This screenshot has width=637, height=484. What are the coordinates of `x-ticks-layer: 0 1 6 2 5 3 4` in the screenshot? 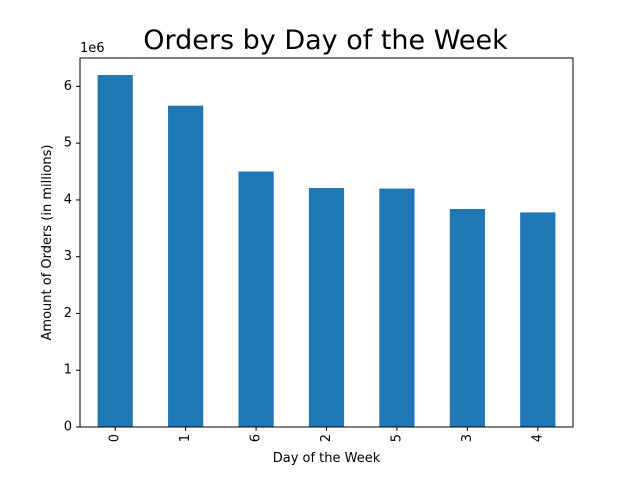 It's located at (326, 434).